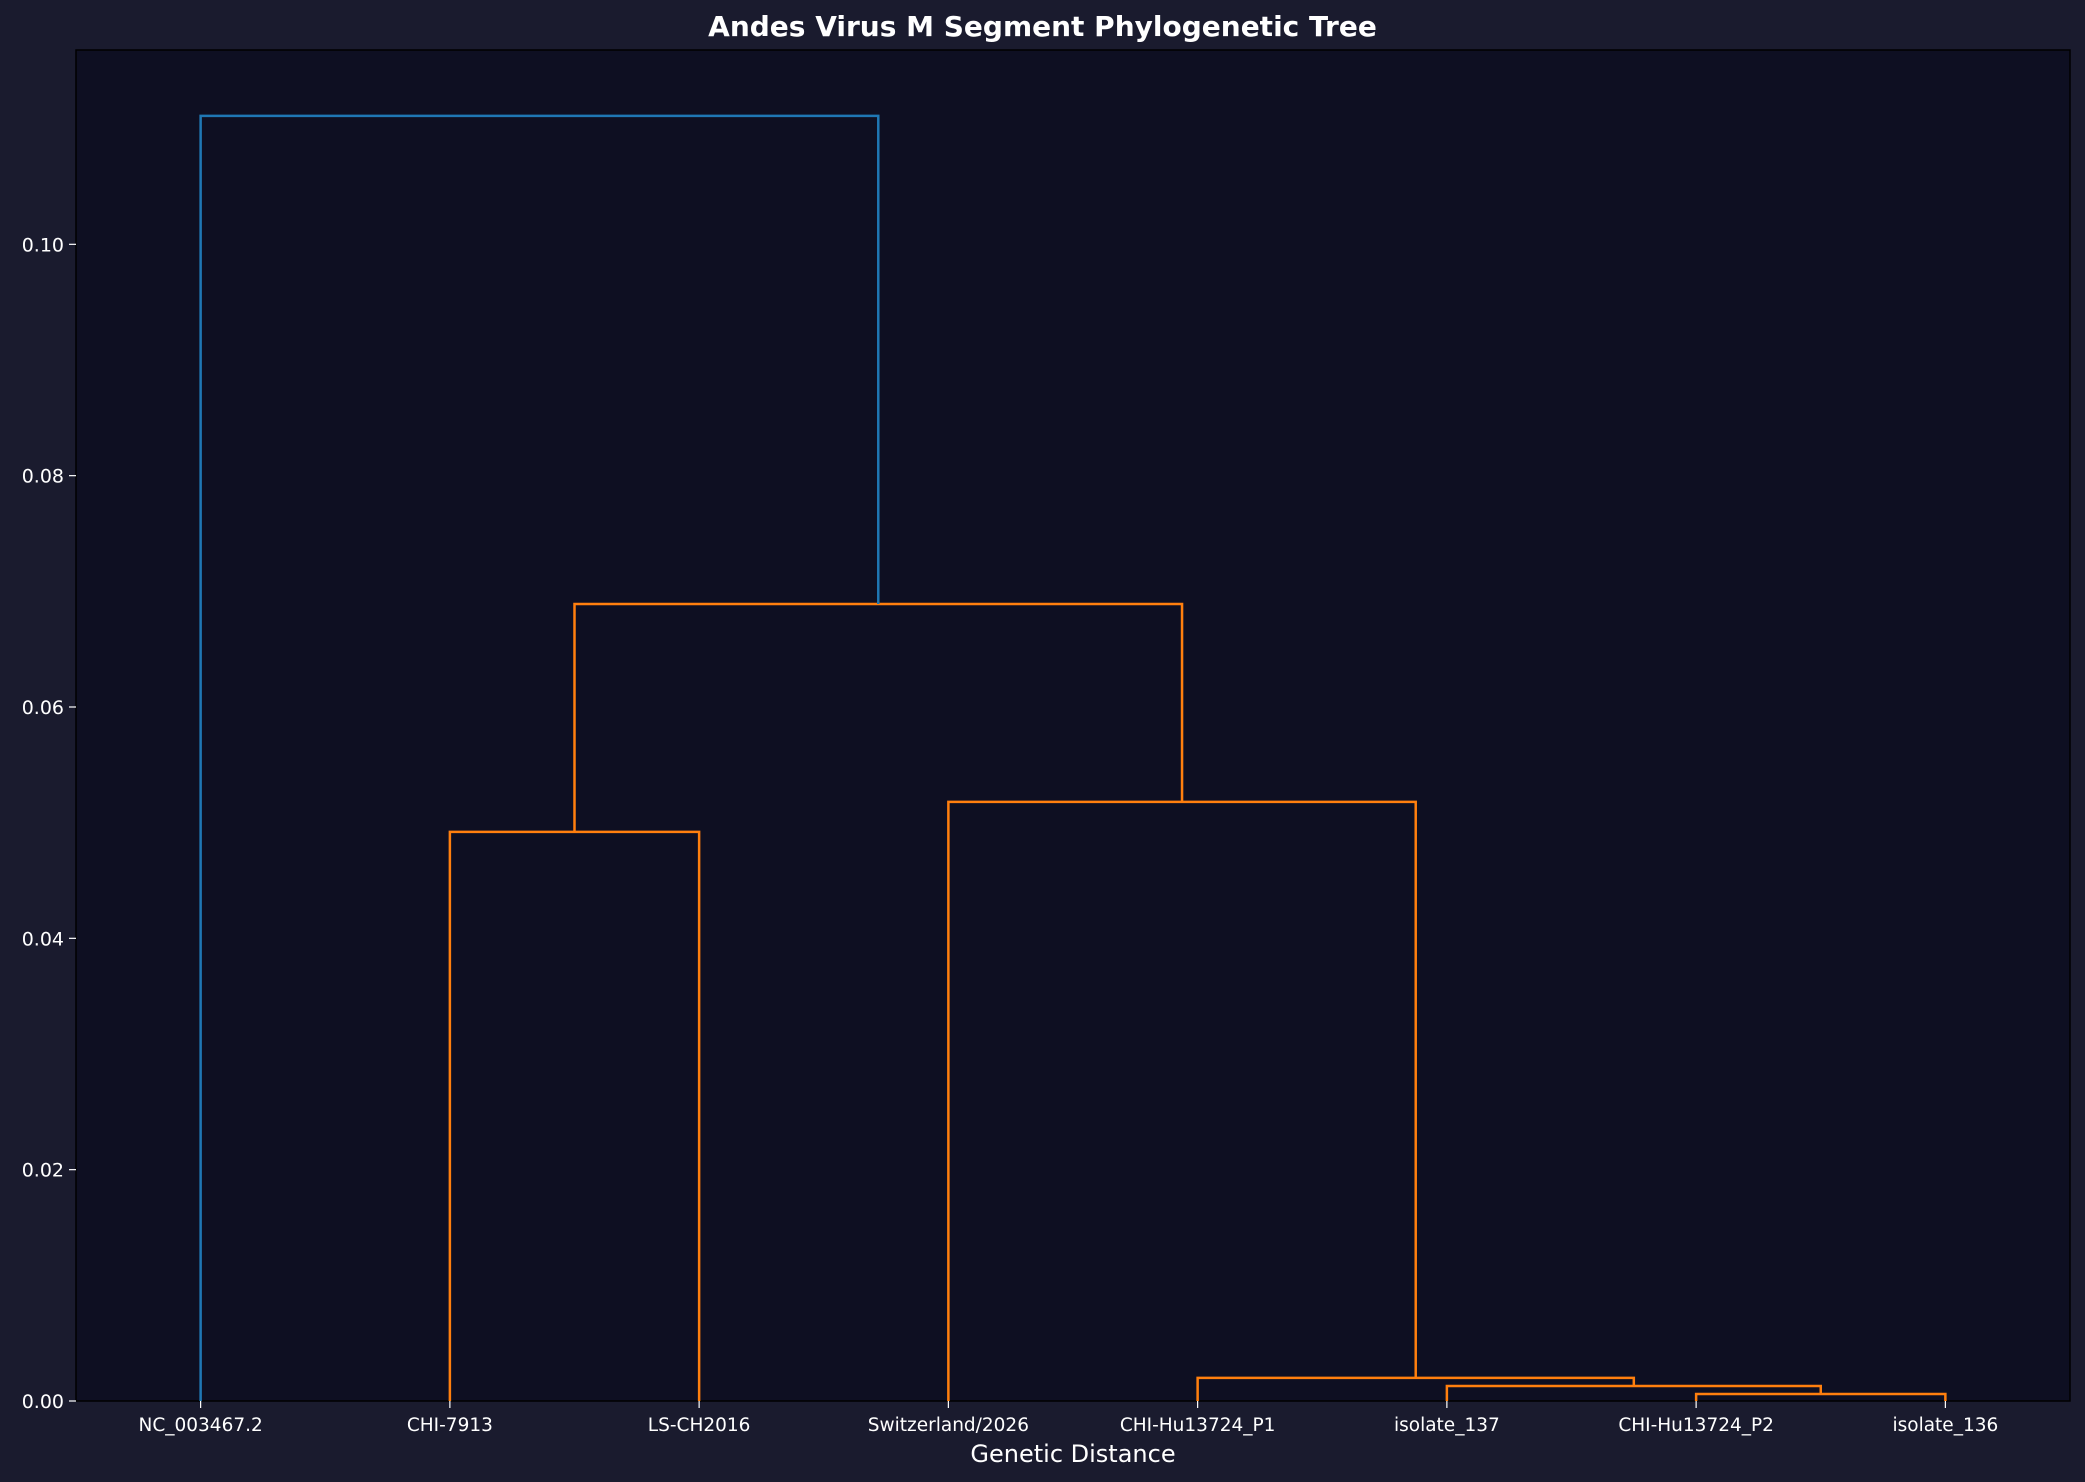 The width and height of the screenshot is (2085, 1482). Describe the element at coordinates (200, 1425) in the screenshot. I see `leaf-label: NC_003467.2` at that location.